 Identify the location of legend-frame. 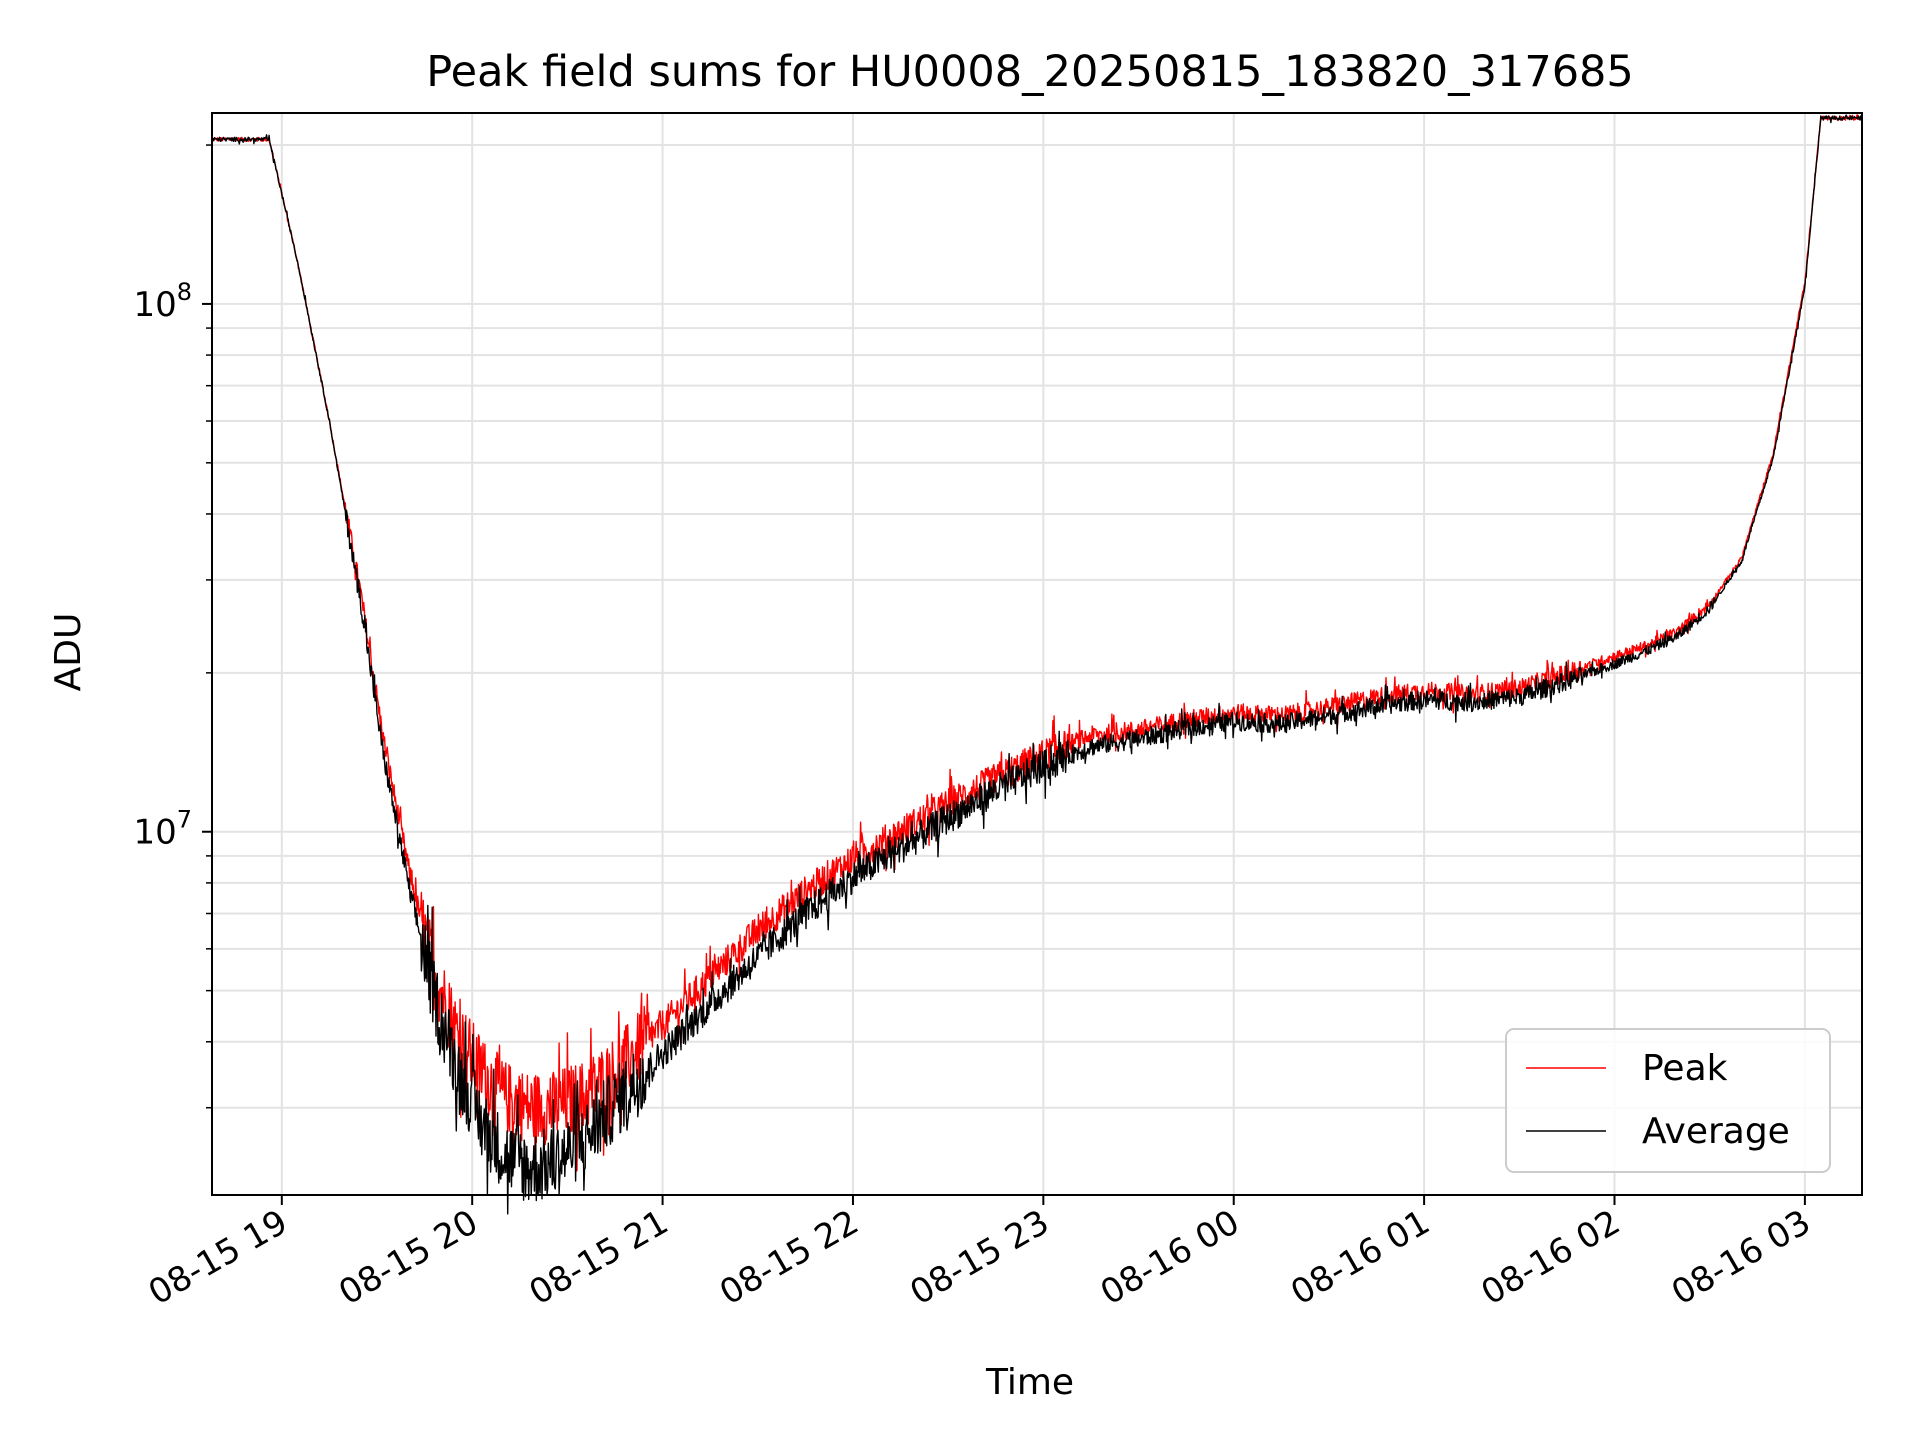
(1668, 1100).